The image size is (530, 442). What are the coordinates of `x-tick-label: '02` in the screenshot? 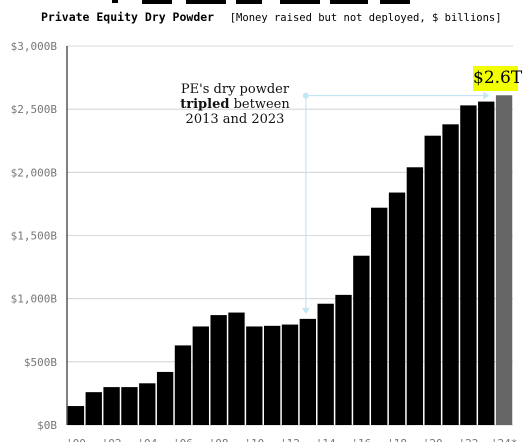 It's located at (112, 439).